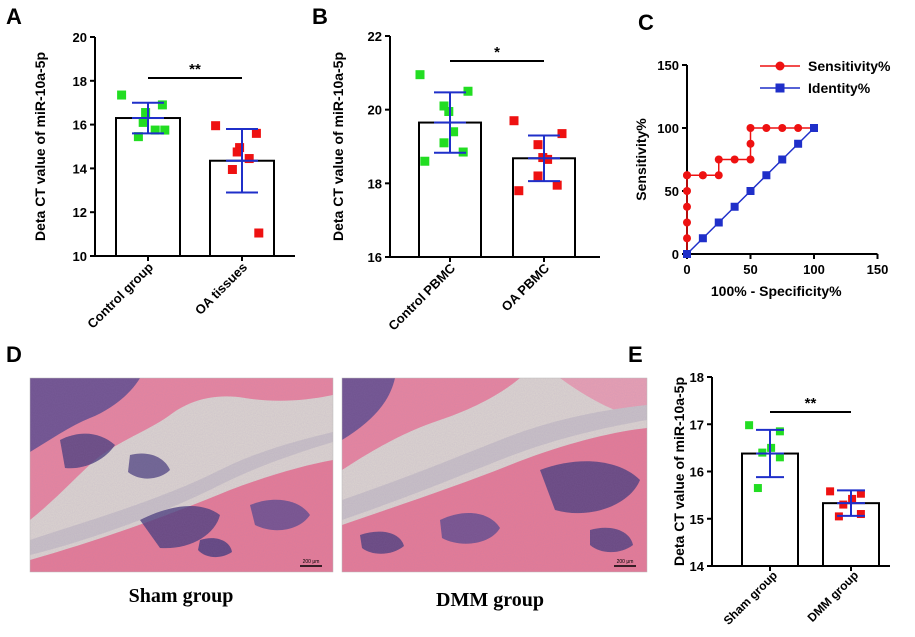 The width and height of the screenshot is (915, 637). Describe the element at coordinates (80, 81) in the screenshot. I see `chart-a-ytick-label: 18` at that location.